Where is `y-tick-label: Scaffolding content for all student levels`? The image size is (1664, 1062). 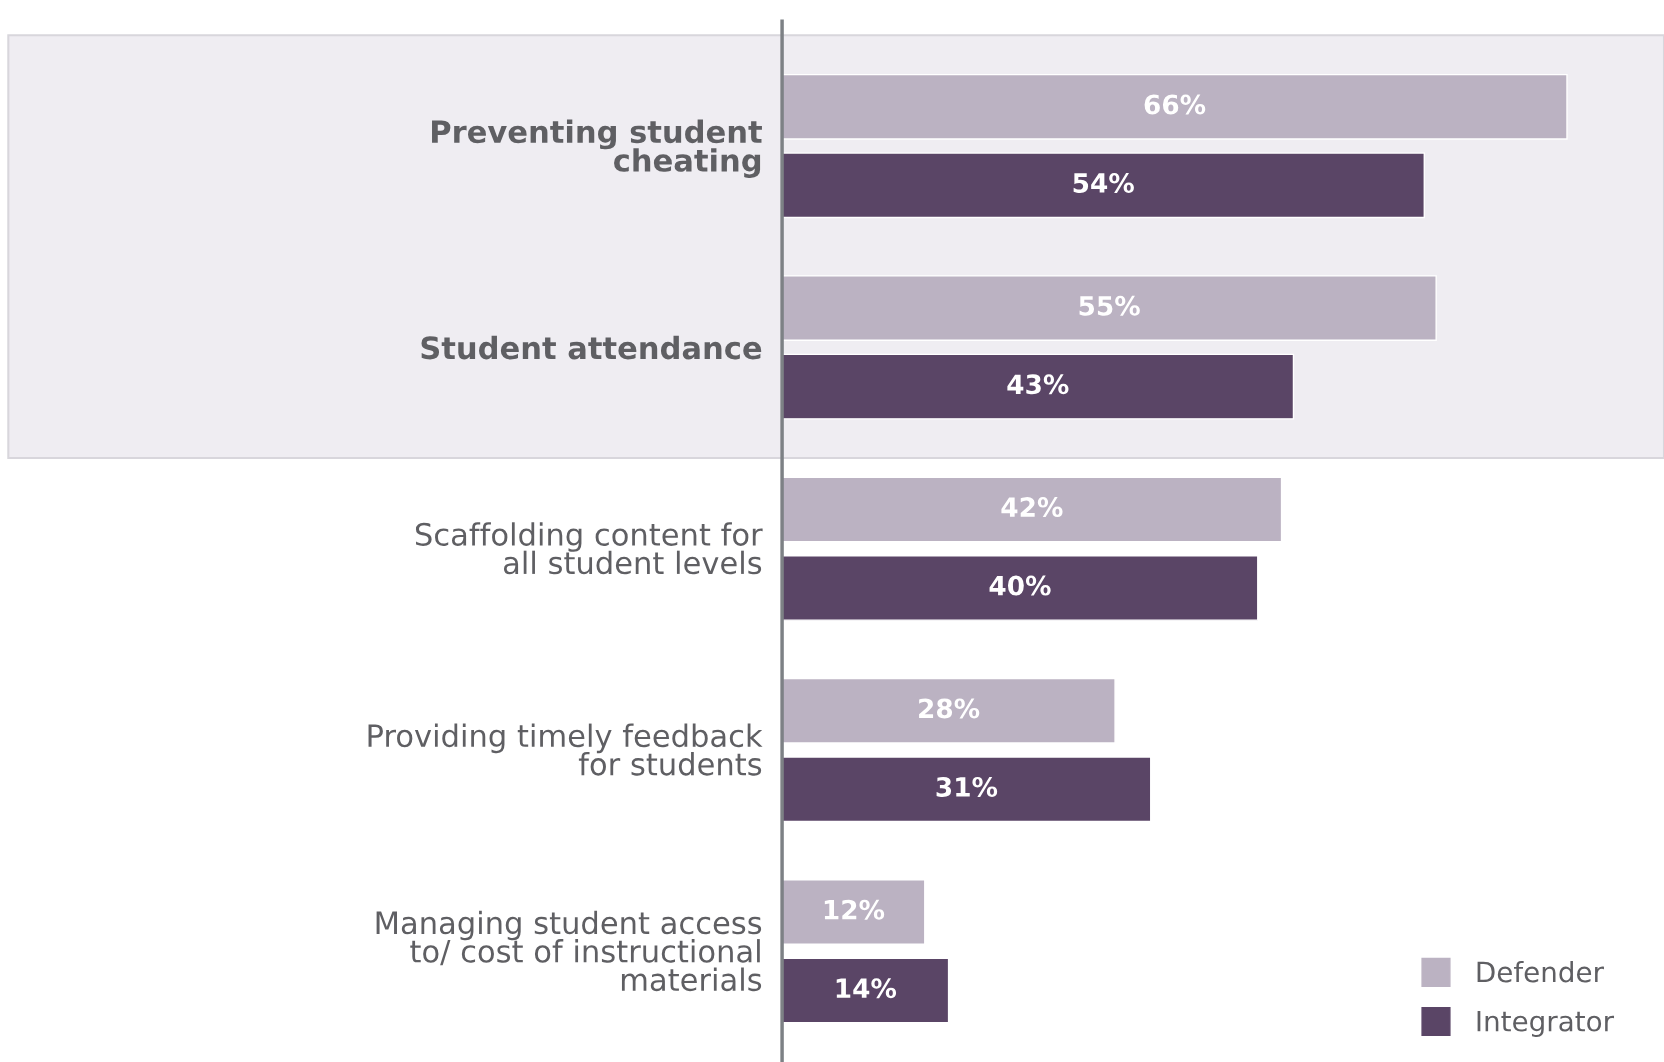
y-tick-label: Scaffolding content for all student levels is located at coordinates (589, 548).